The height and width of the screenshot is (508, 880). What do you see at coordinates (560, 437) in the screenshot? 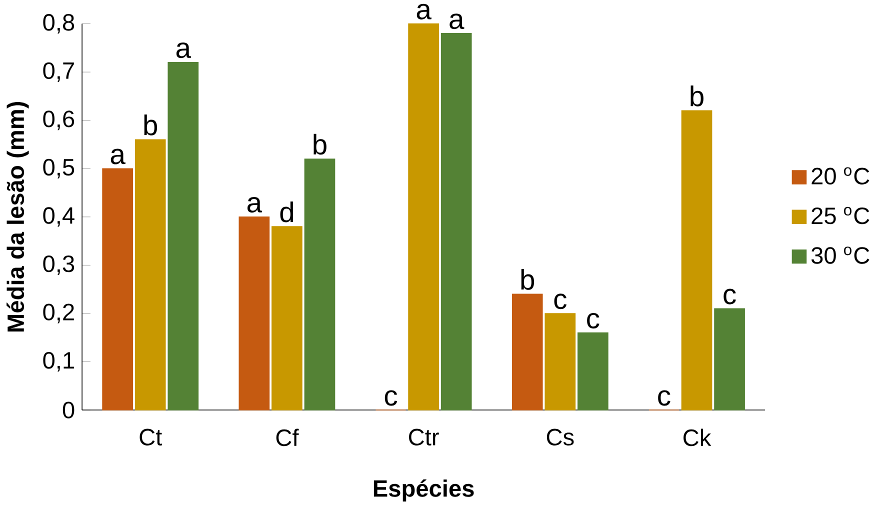
I see `x-tick-label: Cs` at bounding box center [560, 437].